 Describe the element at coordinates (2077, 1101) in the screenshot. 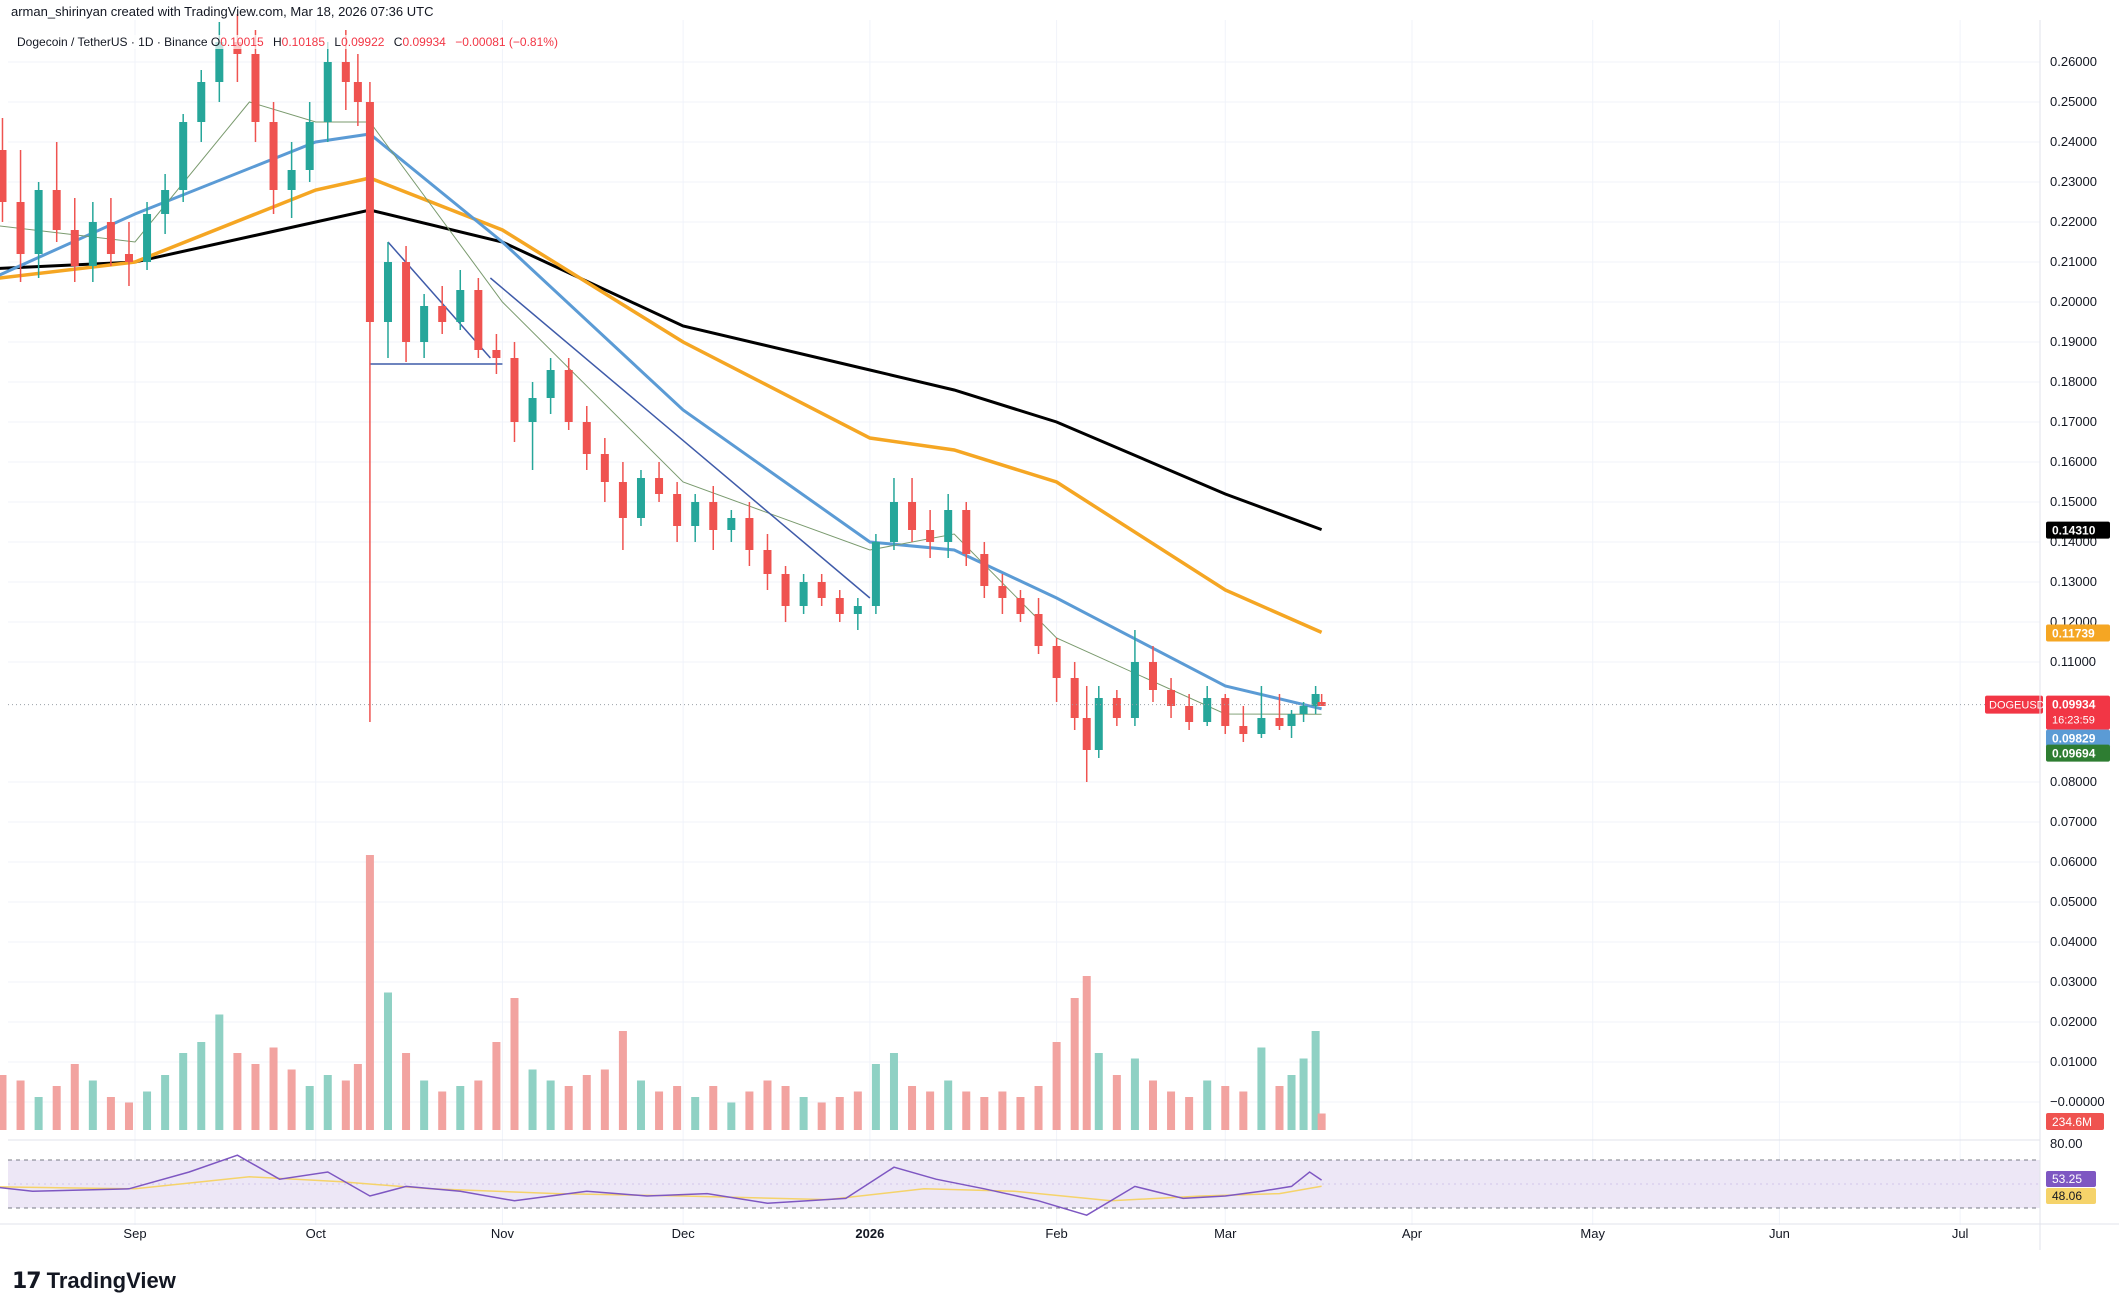

I see `price-axis-tick: −0.00000` at that location.